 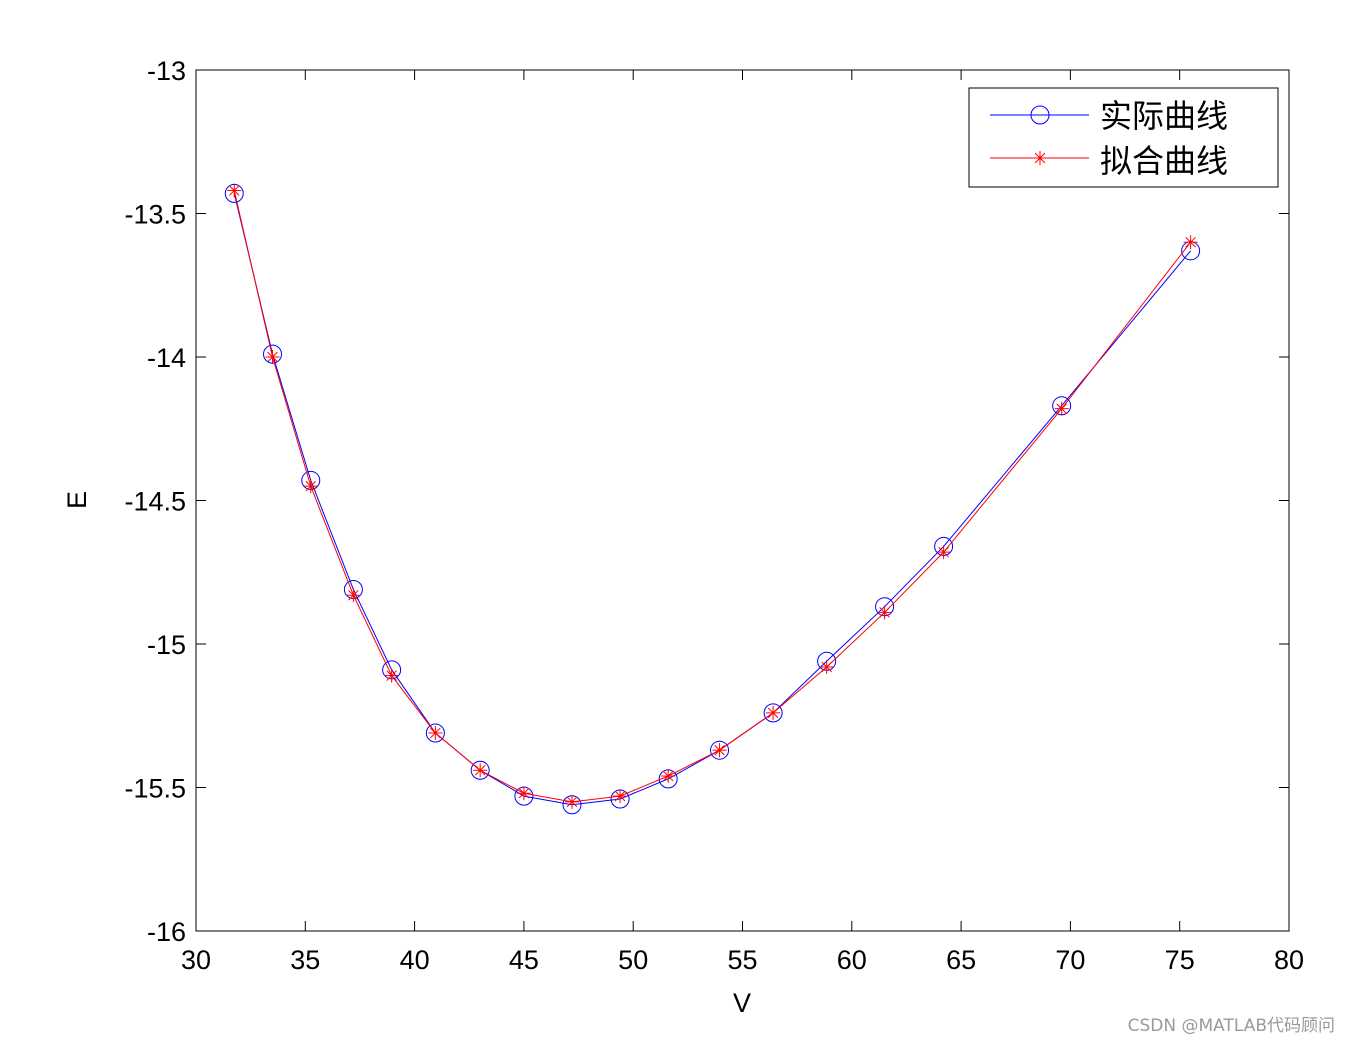 I want to click on x-tick-label: 55, so click(x=742, y=960).